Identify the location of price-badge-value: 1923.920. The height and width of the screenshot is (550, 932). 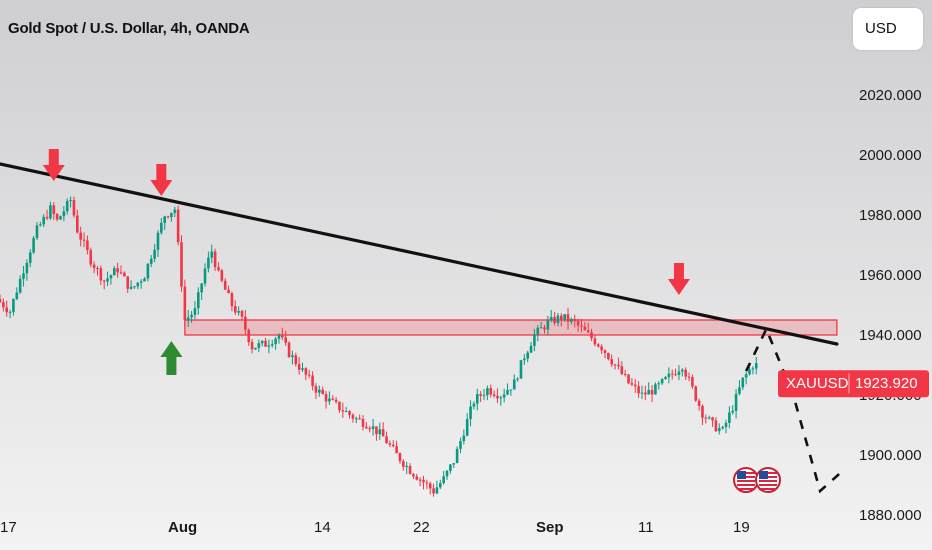
(886, 383).